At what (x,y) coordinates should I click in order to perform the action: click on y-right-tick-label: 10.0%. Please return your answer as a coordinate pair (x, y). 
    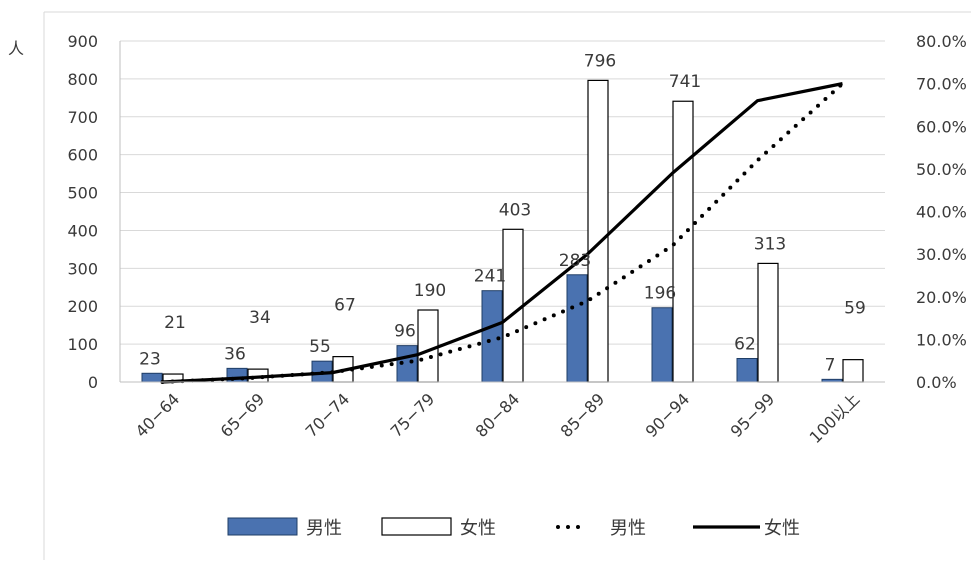
    Looking at the image, I should click on (941, 339).